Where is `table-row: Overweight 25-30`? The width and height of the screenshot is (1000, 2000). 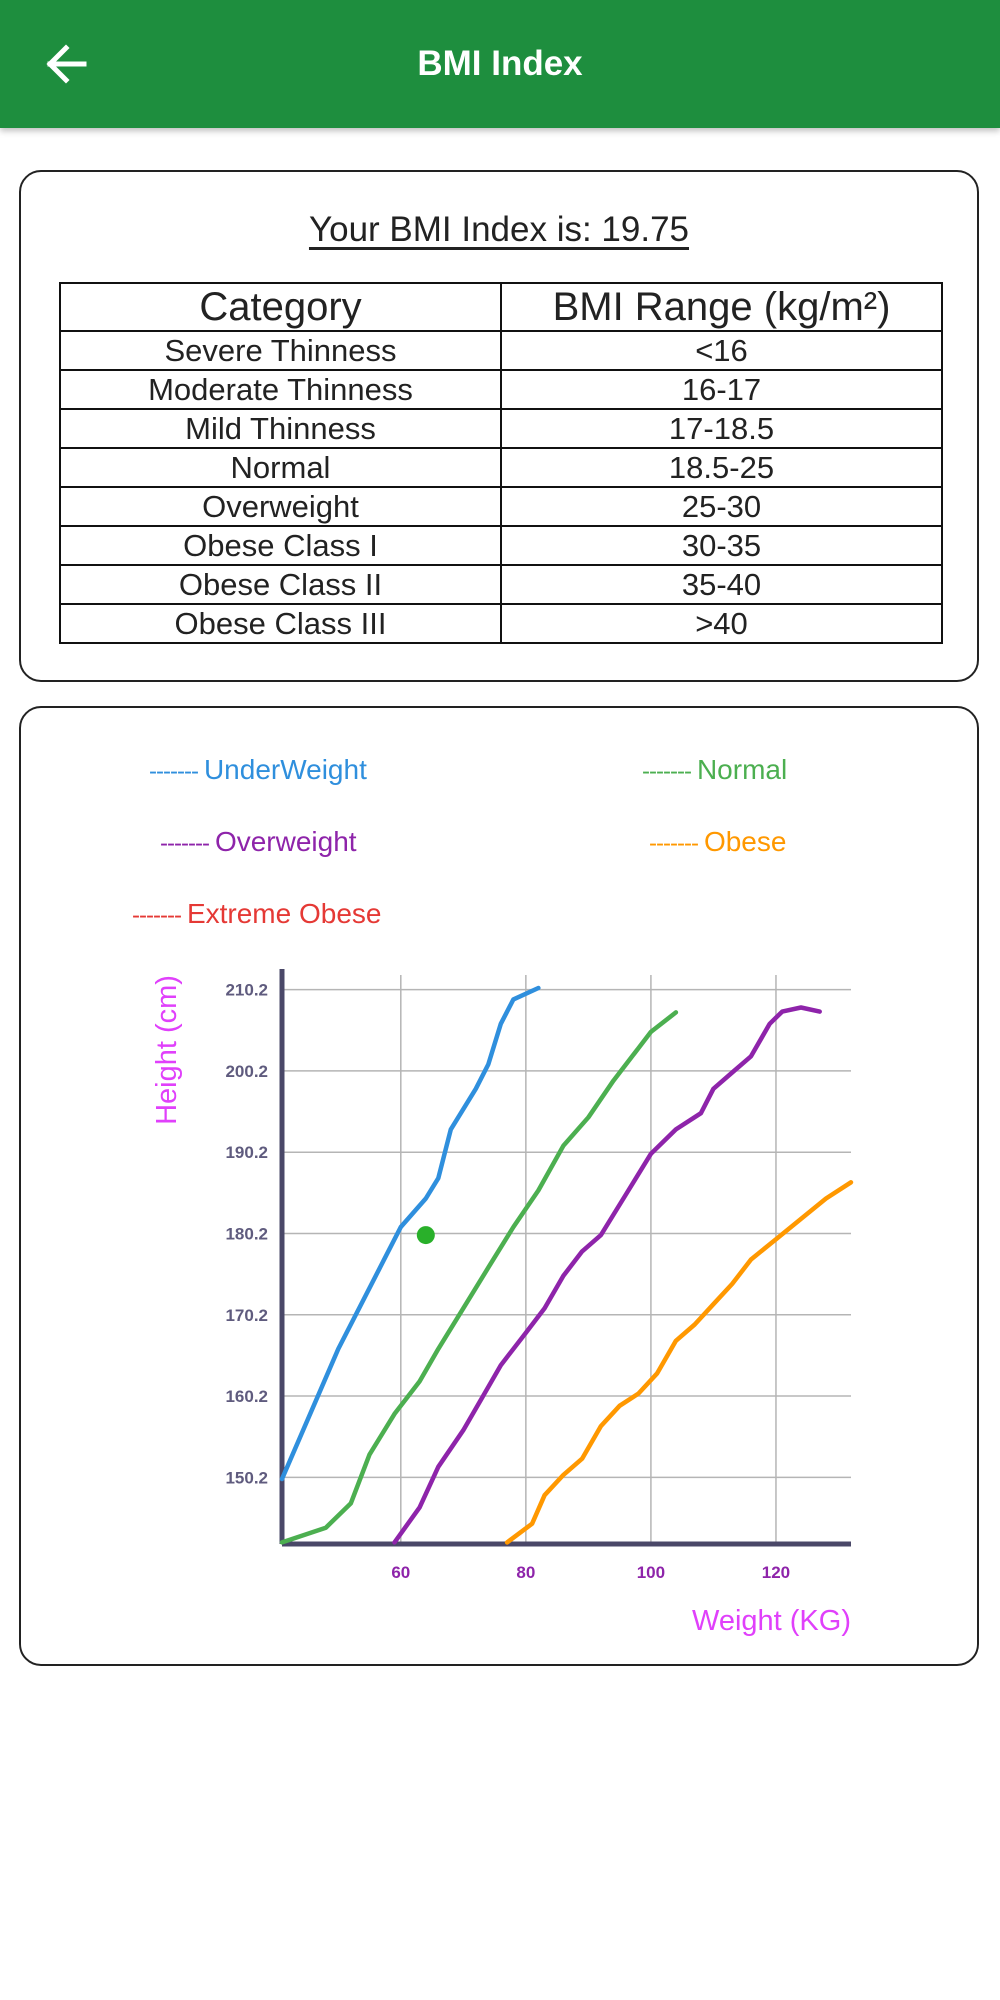
table-row: Overweight 25-30 is located at coordinates (501, 506).